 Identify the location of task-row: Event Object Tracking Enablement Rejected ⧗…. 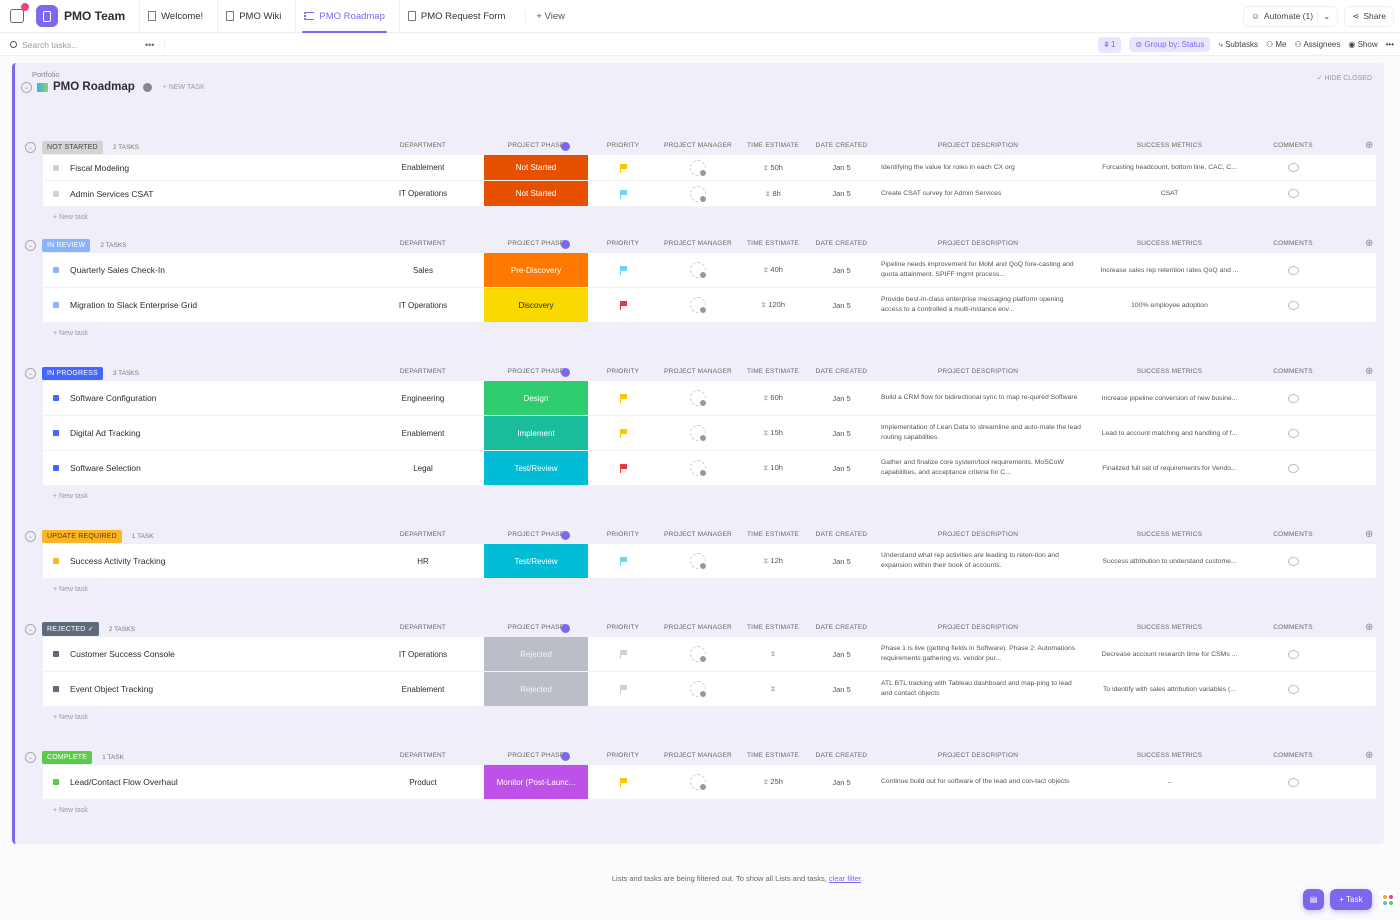
(709, 689).